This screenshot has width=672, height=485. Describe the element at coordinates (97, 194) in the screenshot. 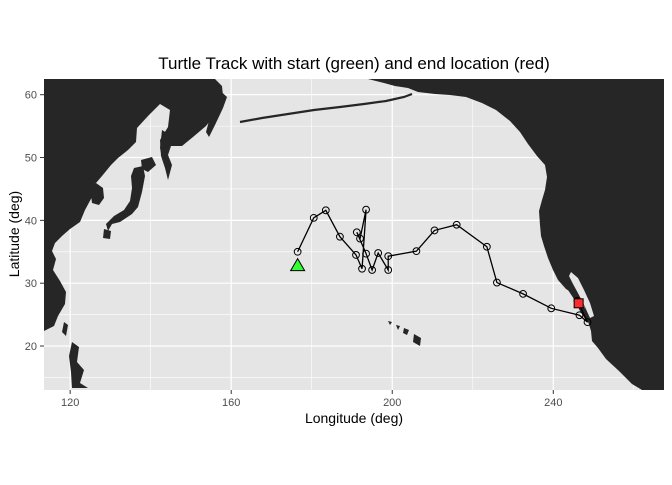

I see `land-korea` at that location.